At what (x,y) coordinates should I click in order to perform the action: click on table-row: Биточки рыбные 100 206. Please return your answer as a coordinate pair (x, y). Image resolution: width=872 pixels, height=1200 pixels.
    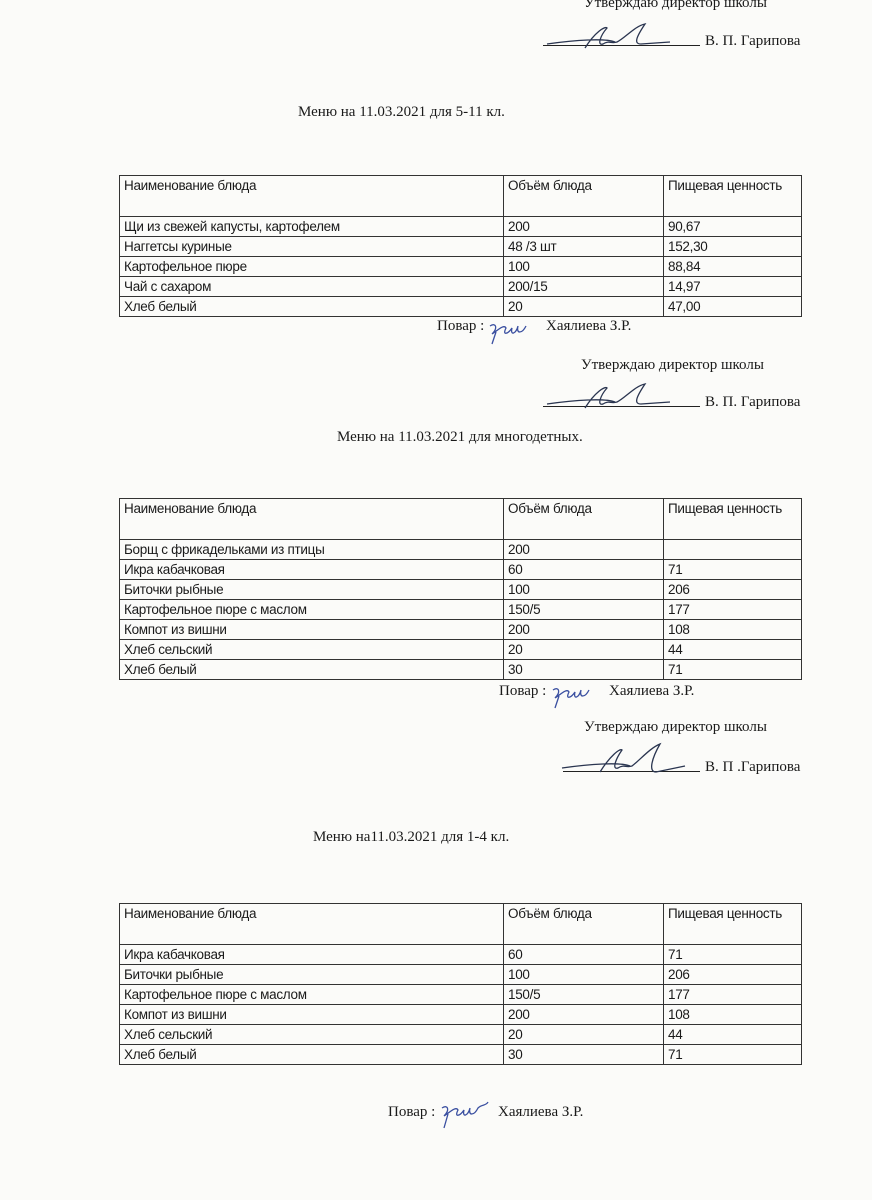
    Looking at the image, I should click on (460, 974).